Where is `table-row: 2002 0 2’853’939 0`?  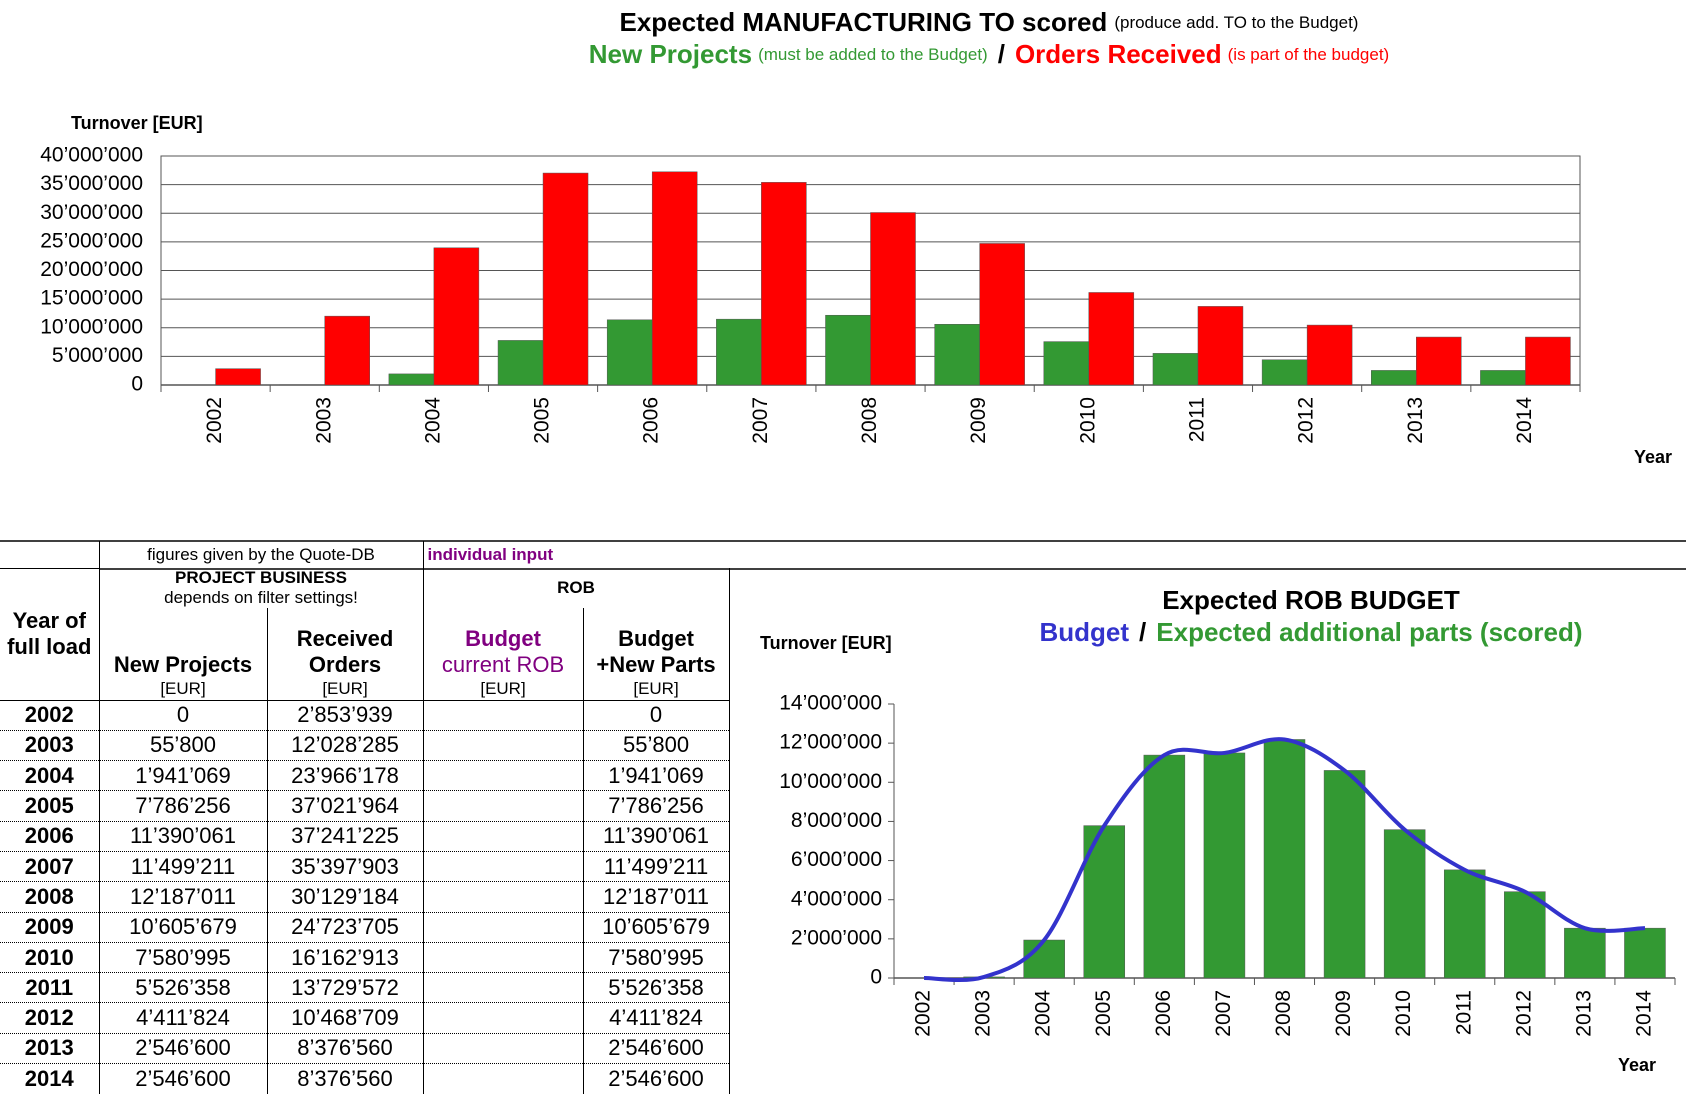
table-row: 2002 0 2’853’939 0 is located at coordinates (365, 715).